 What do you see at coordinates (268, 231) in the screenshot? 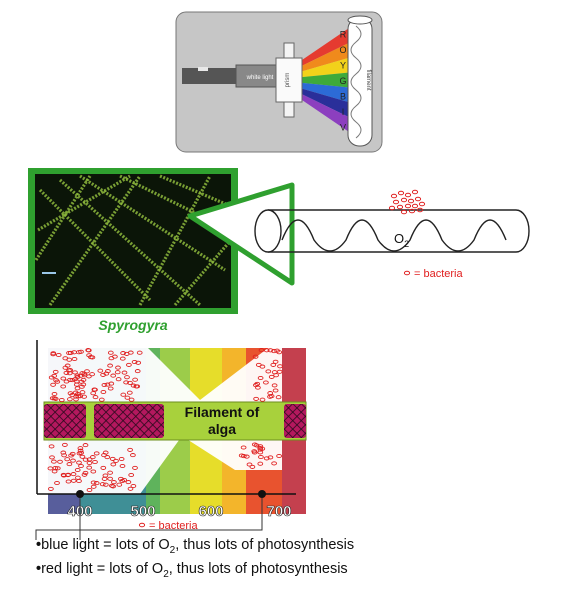
I see `filament-cylinder-left-end` at bounding box center [268, 231].